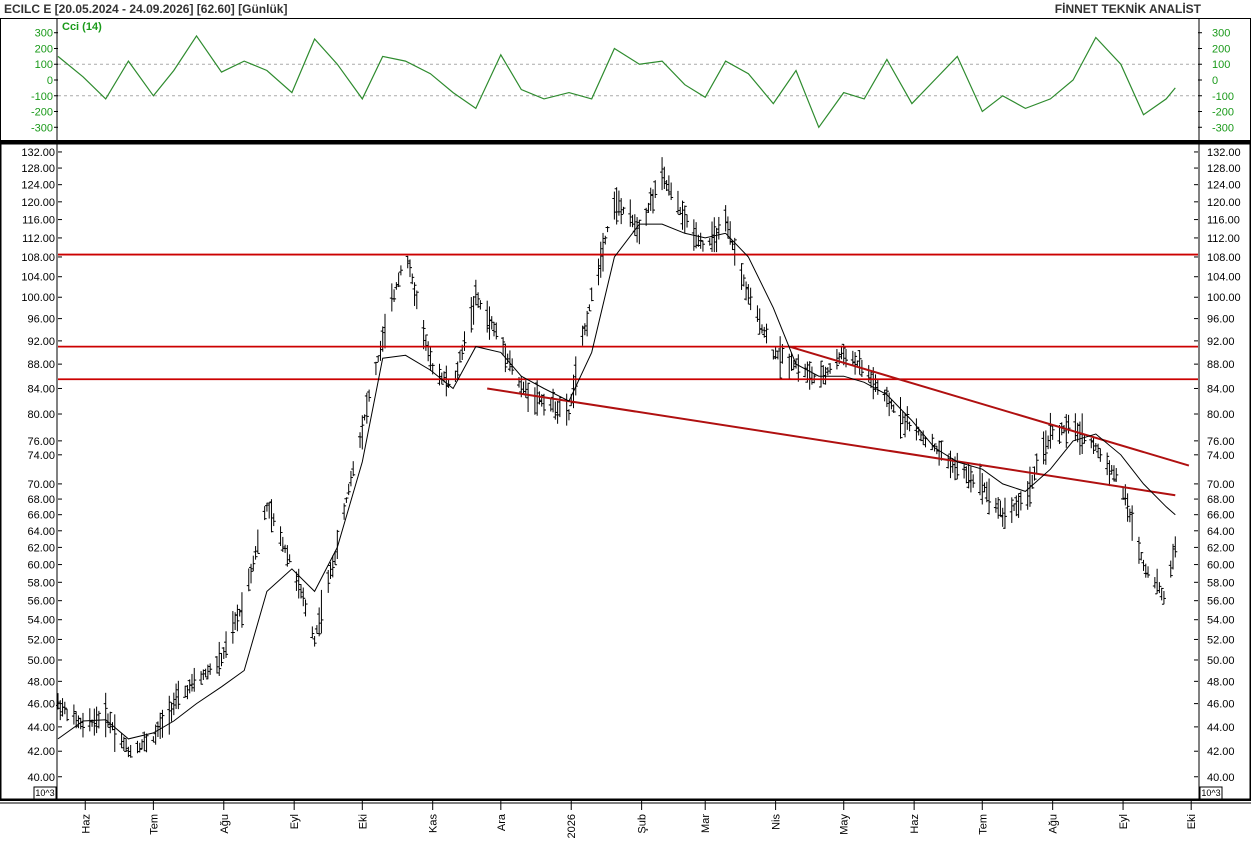 This screenshot has width=1251, height=841. Describe the element at coordinates (1221, 456) in the screenshot. I see `price-tick-label-right: 74.00` at that location.